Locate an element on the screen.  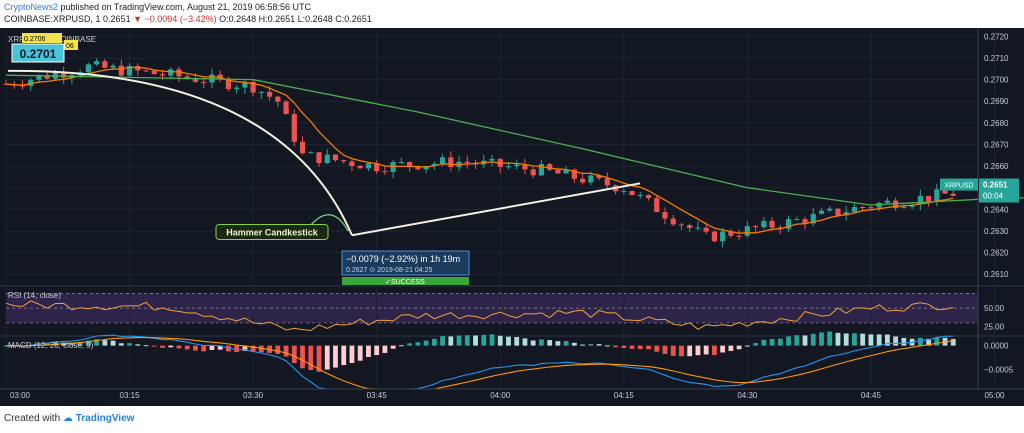
publisher-name: CryptoNews2 is located at coordinates (31, 7).